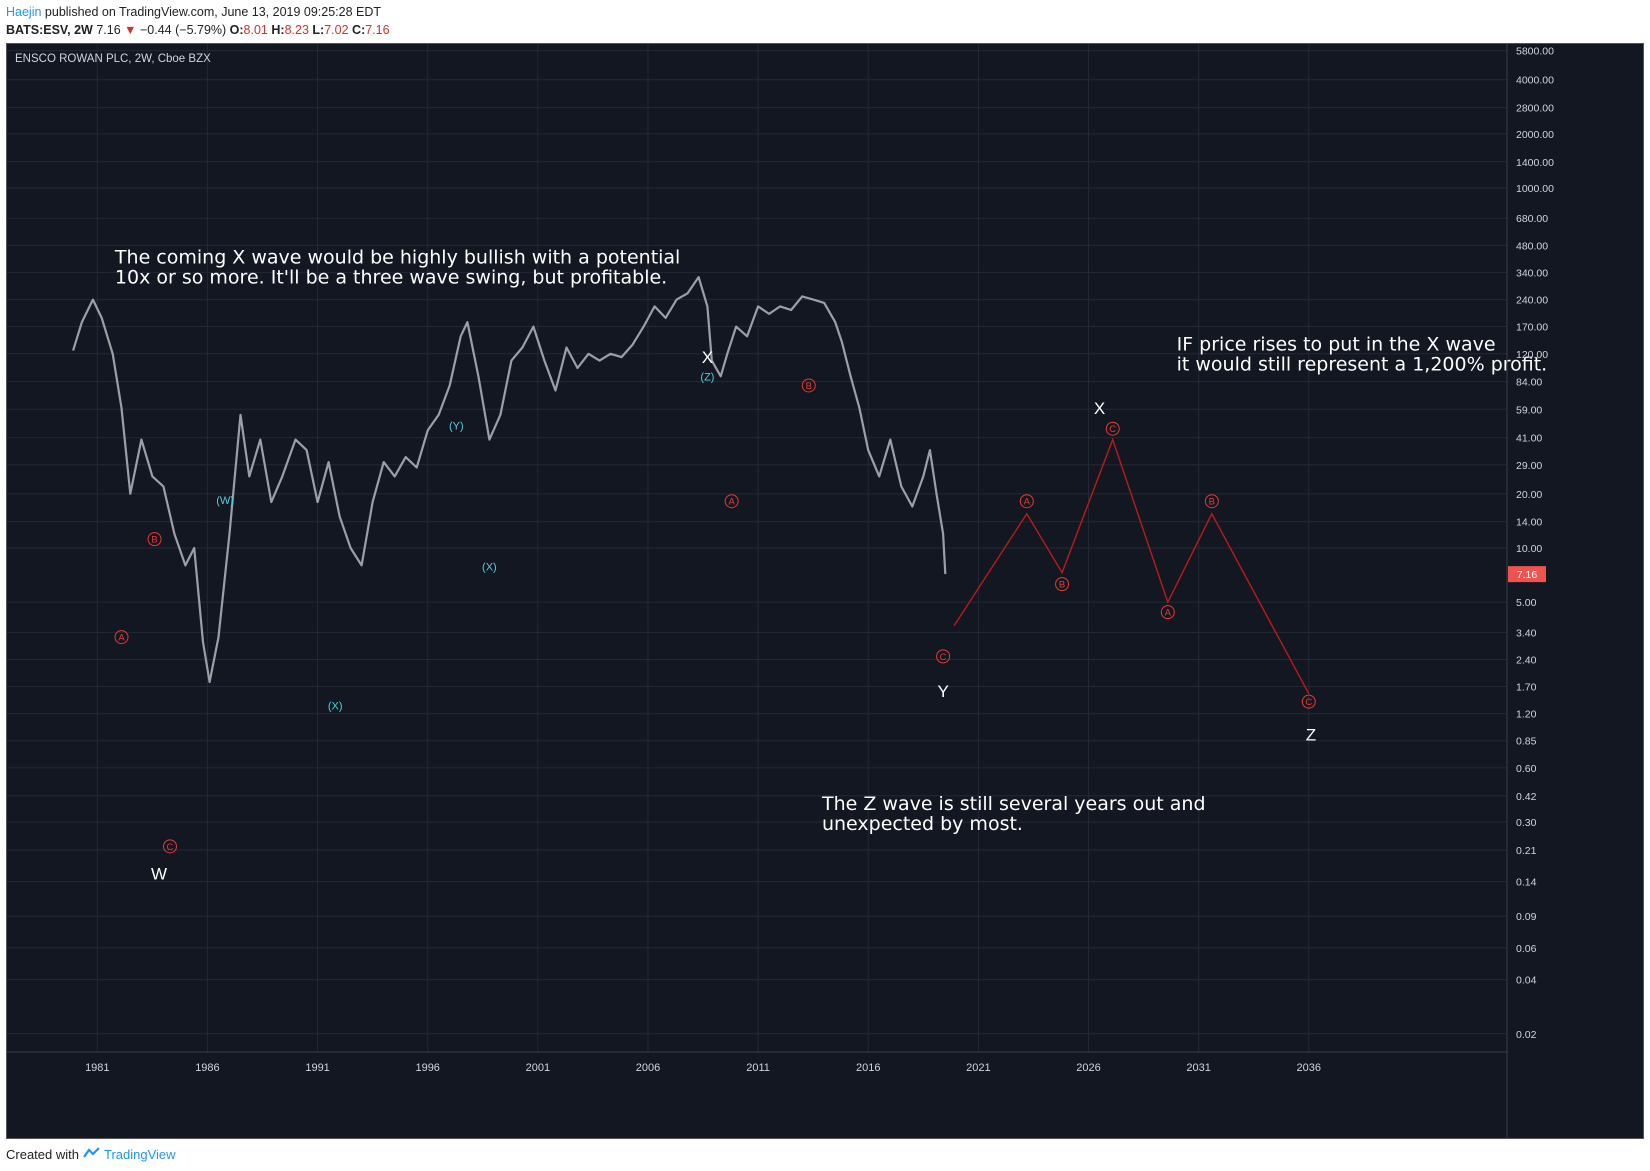  I want to click on low-label: L:, so click(318, 30).